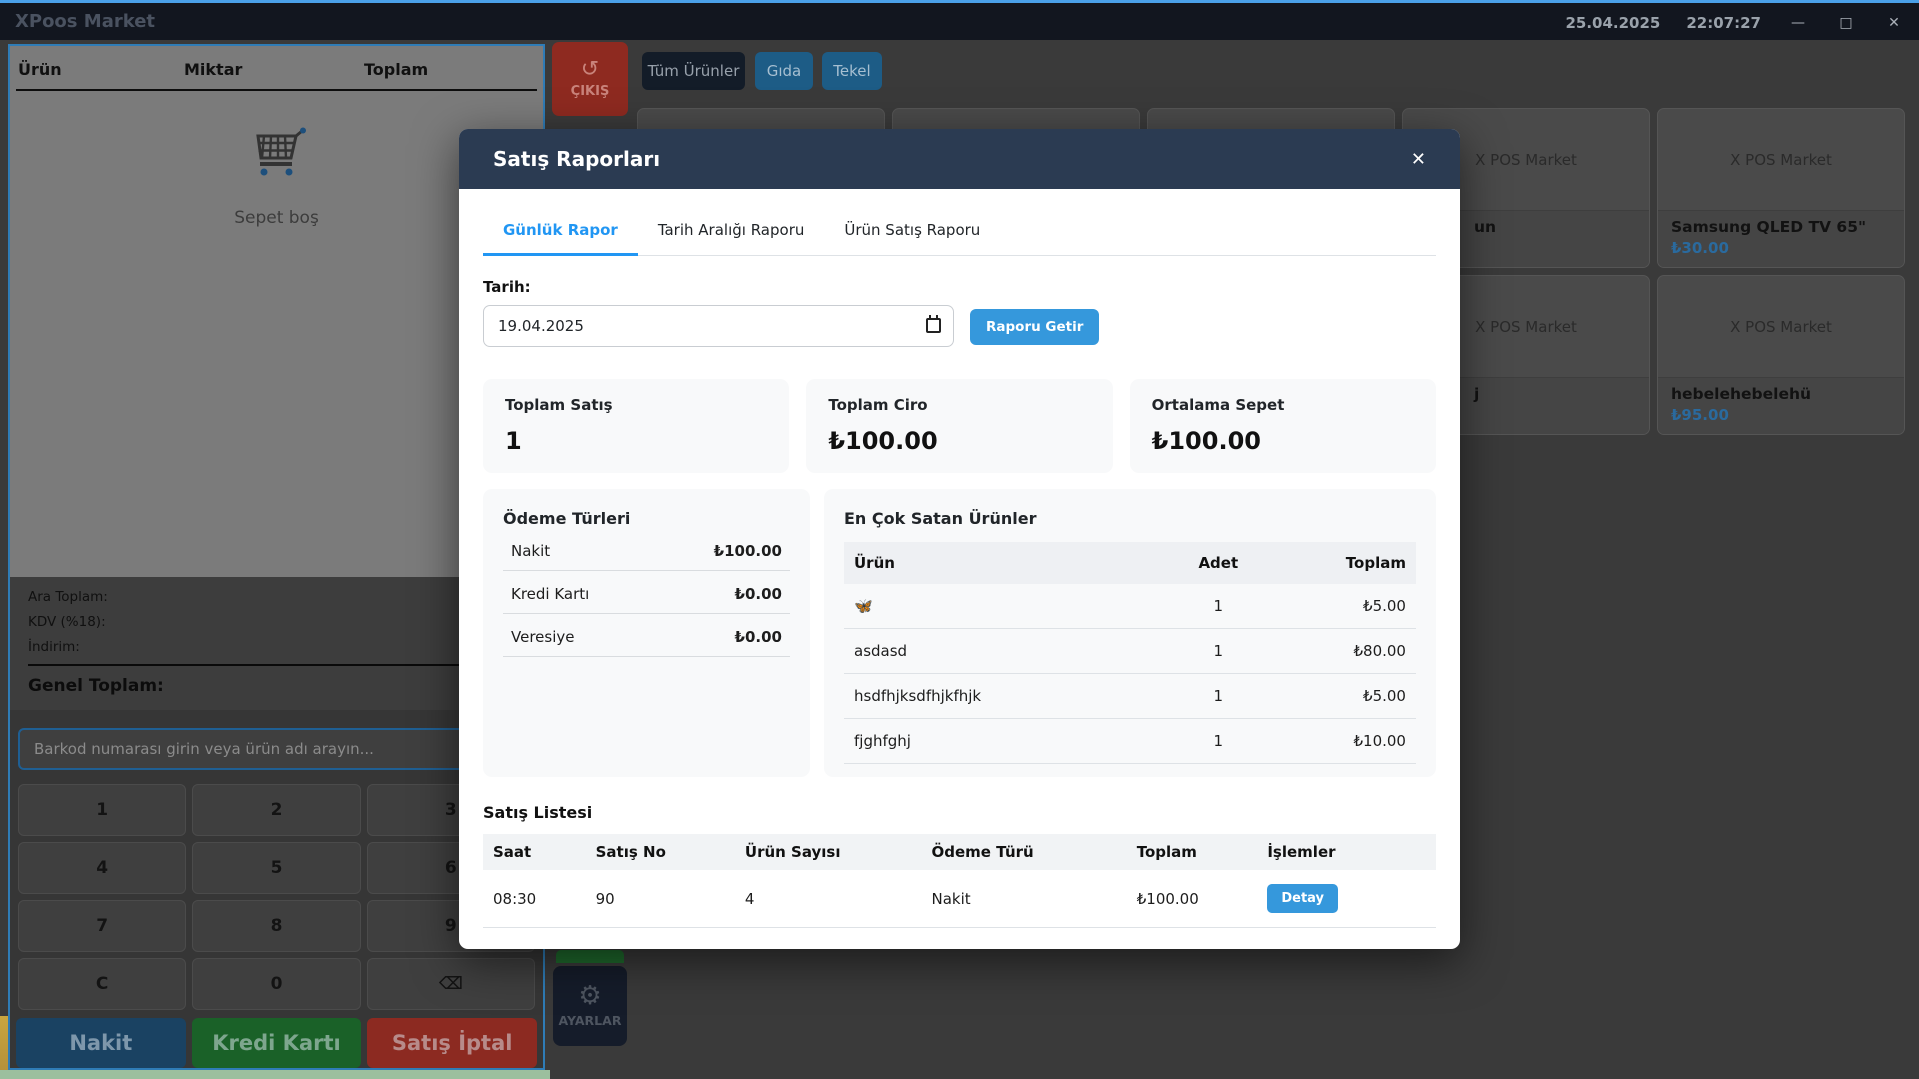 This screenshot has width=1919, height=1079. I want to click on report-date-input, so click(718, 326).